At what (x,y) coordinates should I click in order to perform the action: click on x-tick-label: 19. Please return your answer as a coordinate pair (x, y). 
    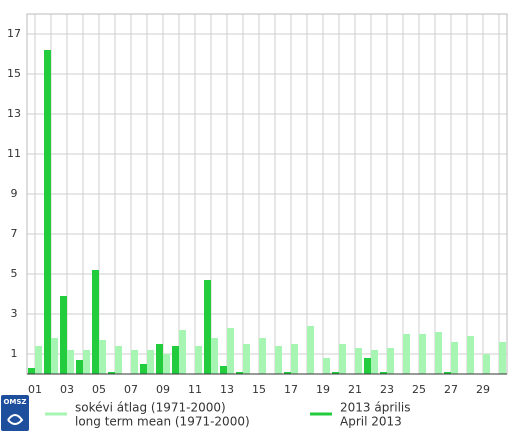
    Looking at the image, I should click on (323, 389).